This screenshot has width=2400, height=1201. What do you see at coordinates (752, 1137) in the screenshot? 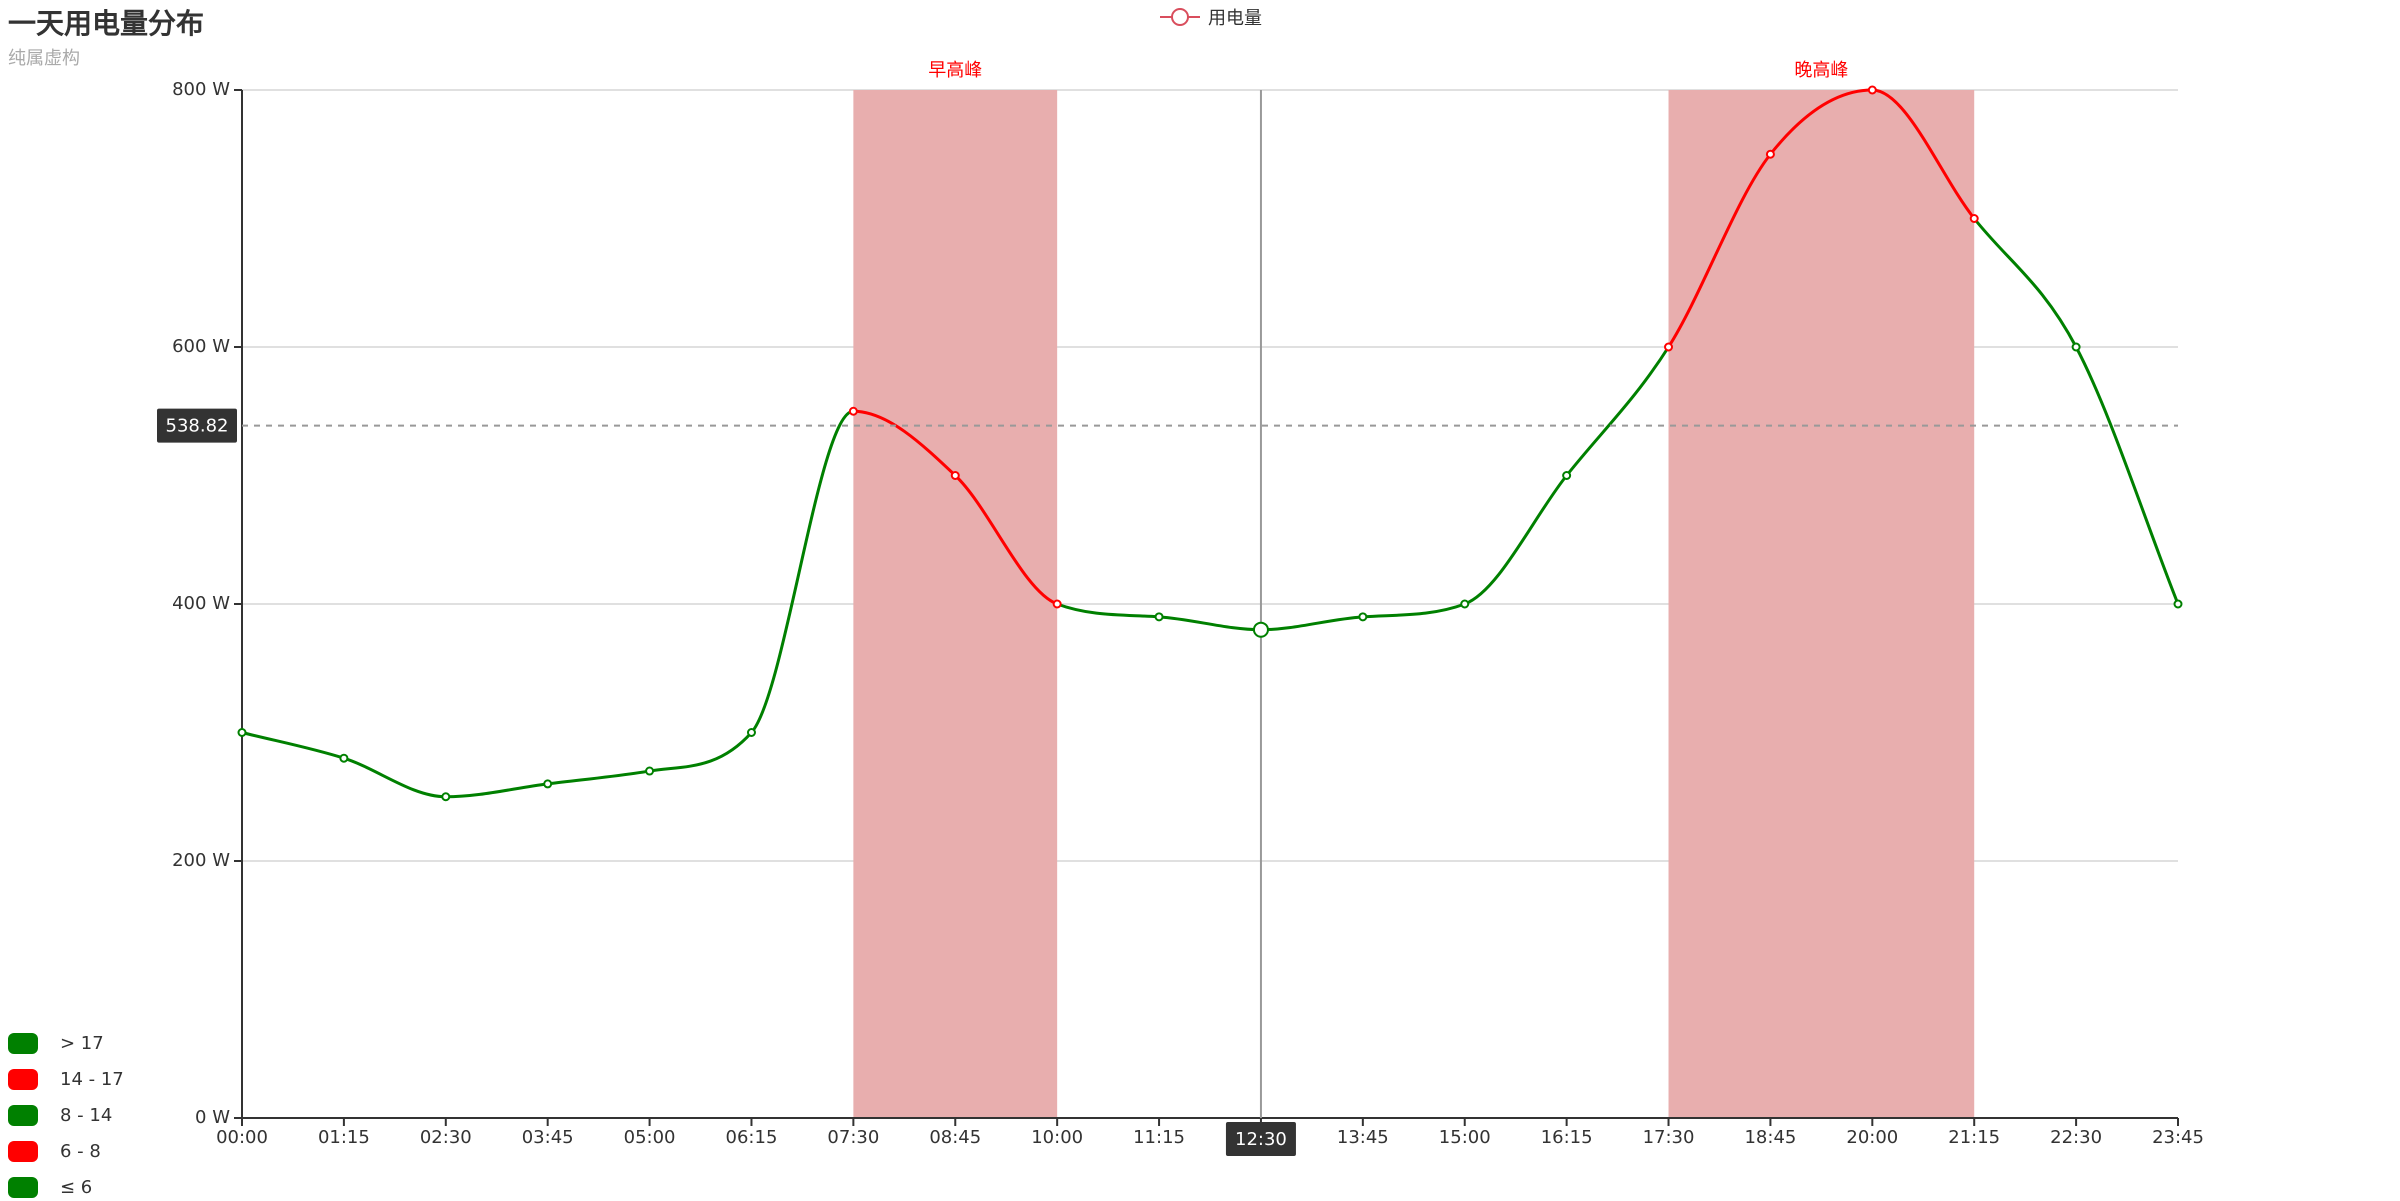
I see `x-tick-label: 06:15` at bounding box center [752, 1137].